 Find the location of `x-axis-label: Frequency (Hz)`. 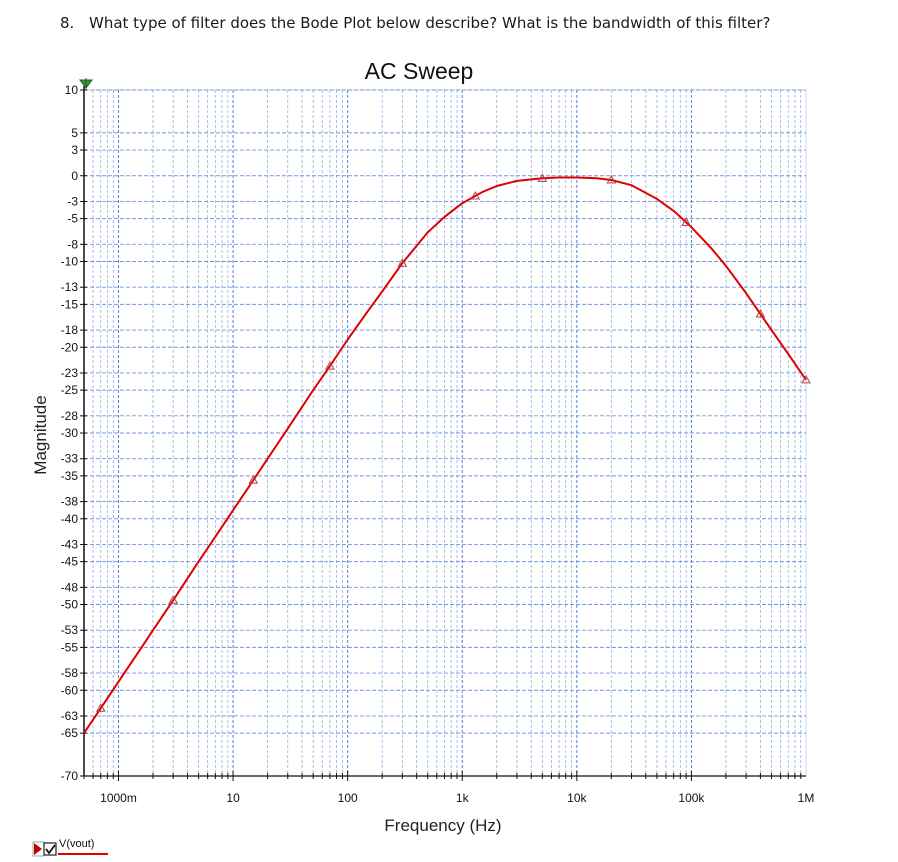

x-axis-label: Frequency (Hz) is located at coordinates (442, 825).